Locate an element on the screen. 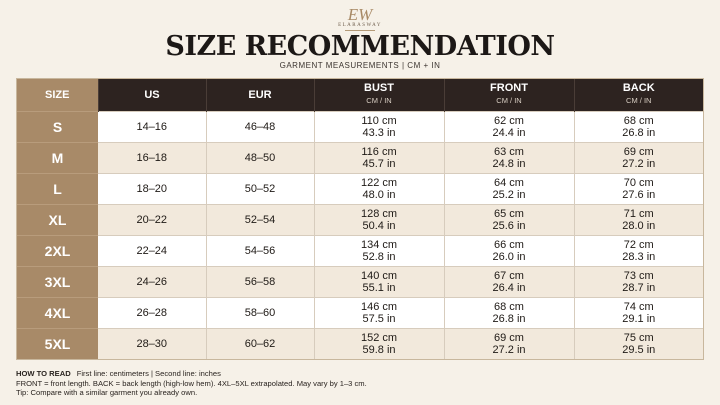 The image size is (720, 405). back-length-cell: 74 cm 29.1 in is located at coordinates (638, 312).